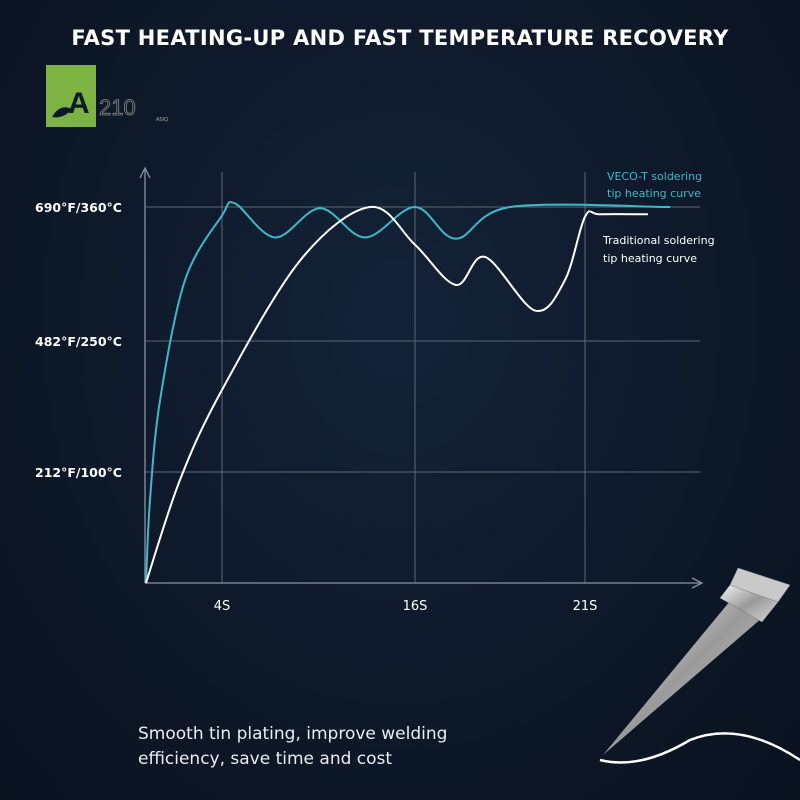  What do you see at coordinates (145, 172) in the screenshot?
I see `y-axis-arrow-icon` at bounding box center [145, 172].